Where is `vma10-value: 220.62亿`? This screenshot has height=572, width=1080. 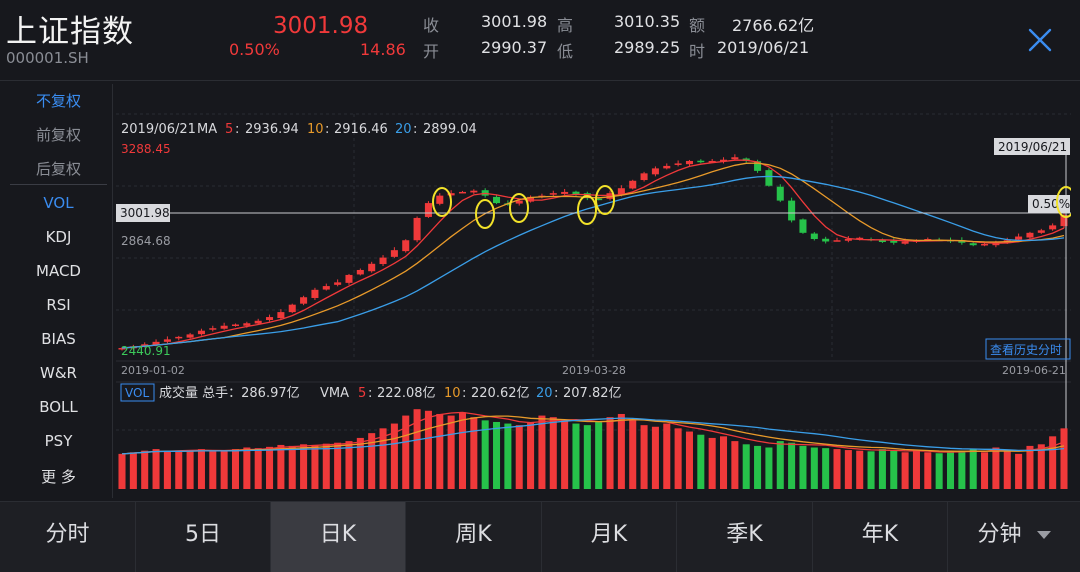 vma10-value: 220.62亿 is located at coordinates (500, 393).